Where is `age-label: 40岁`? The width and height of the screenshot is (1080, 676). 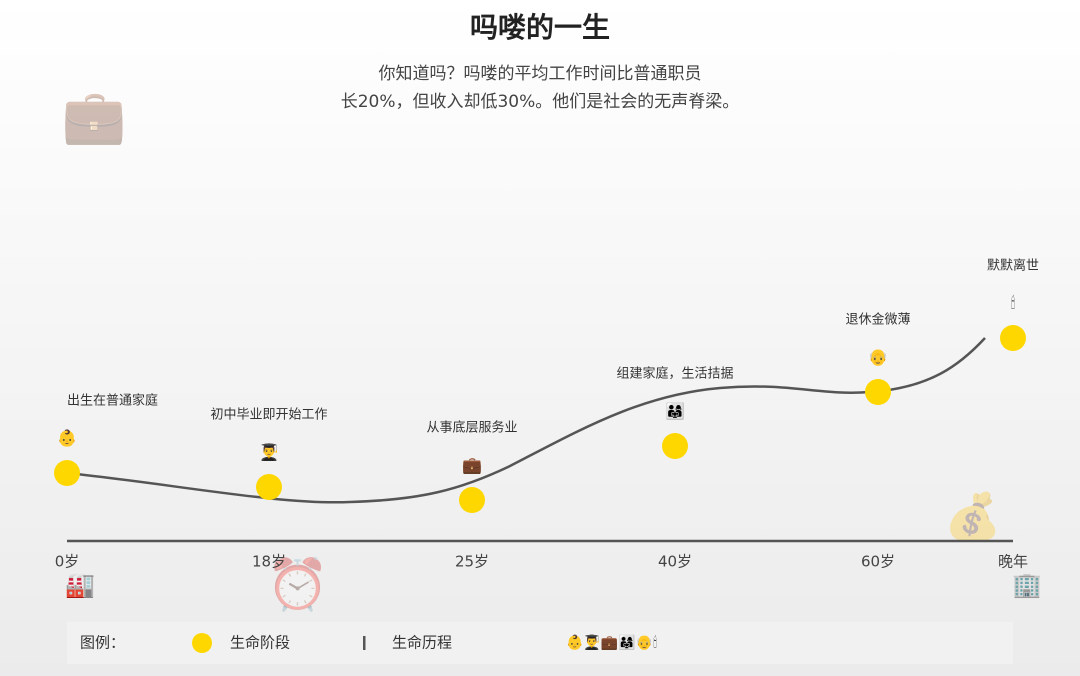 age-label: 40岁 is located at coordinates (675, 562).